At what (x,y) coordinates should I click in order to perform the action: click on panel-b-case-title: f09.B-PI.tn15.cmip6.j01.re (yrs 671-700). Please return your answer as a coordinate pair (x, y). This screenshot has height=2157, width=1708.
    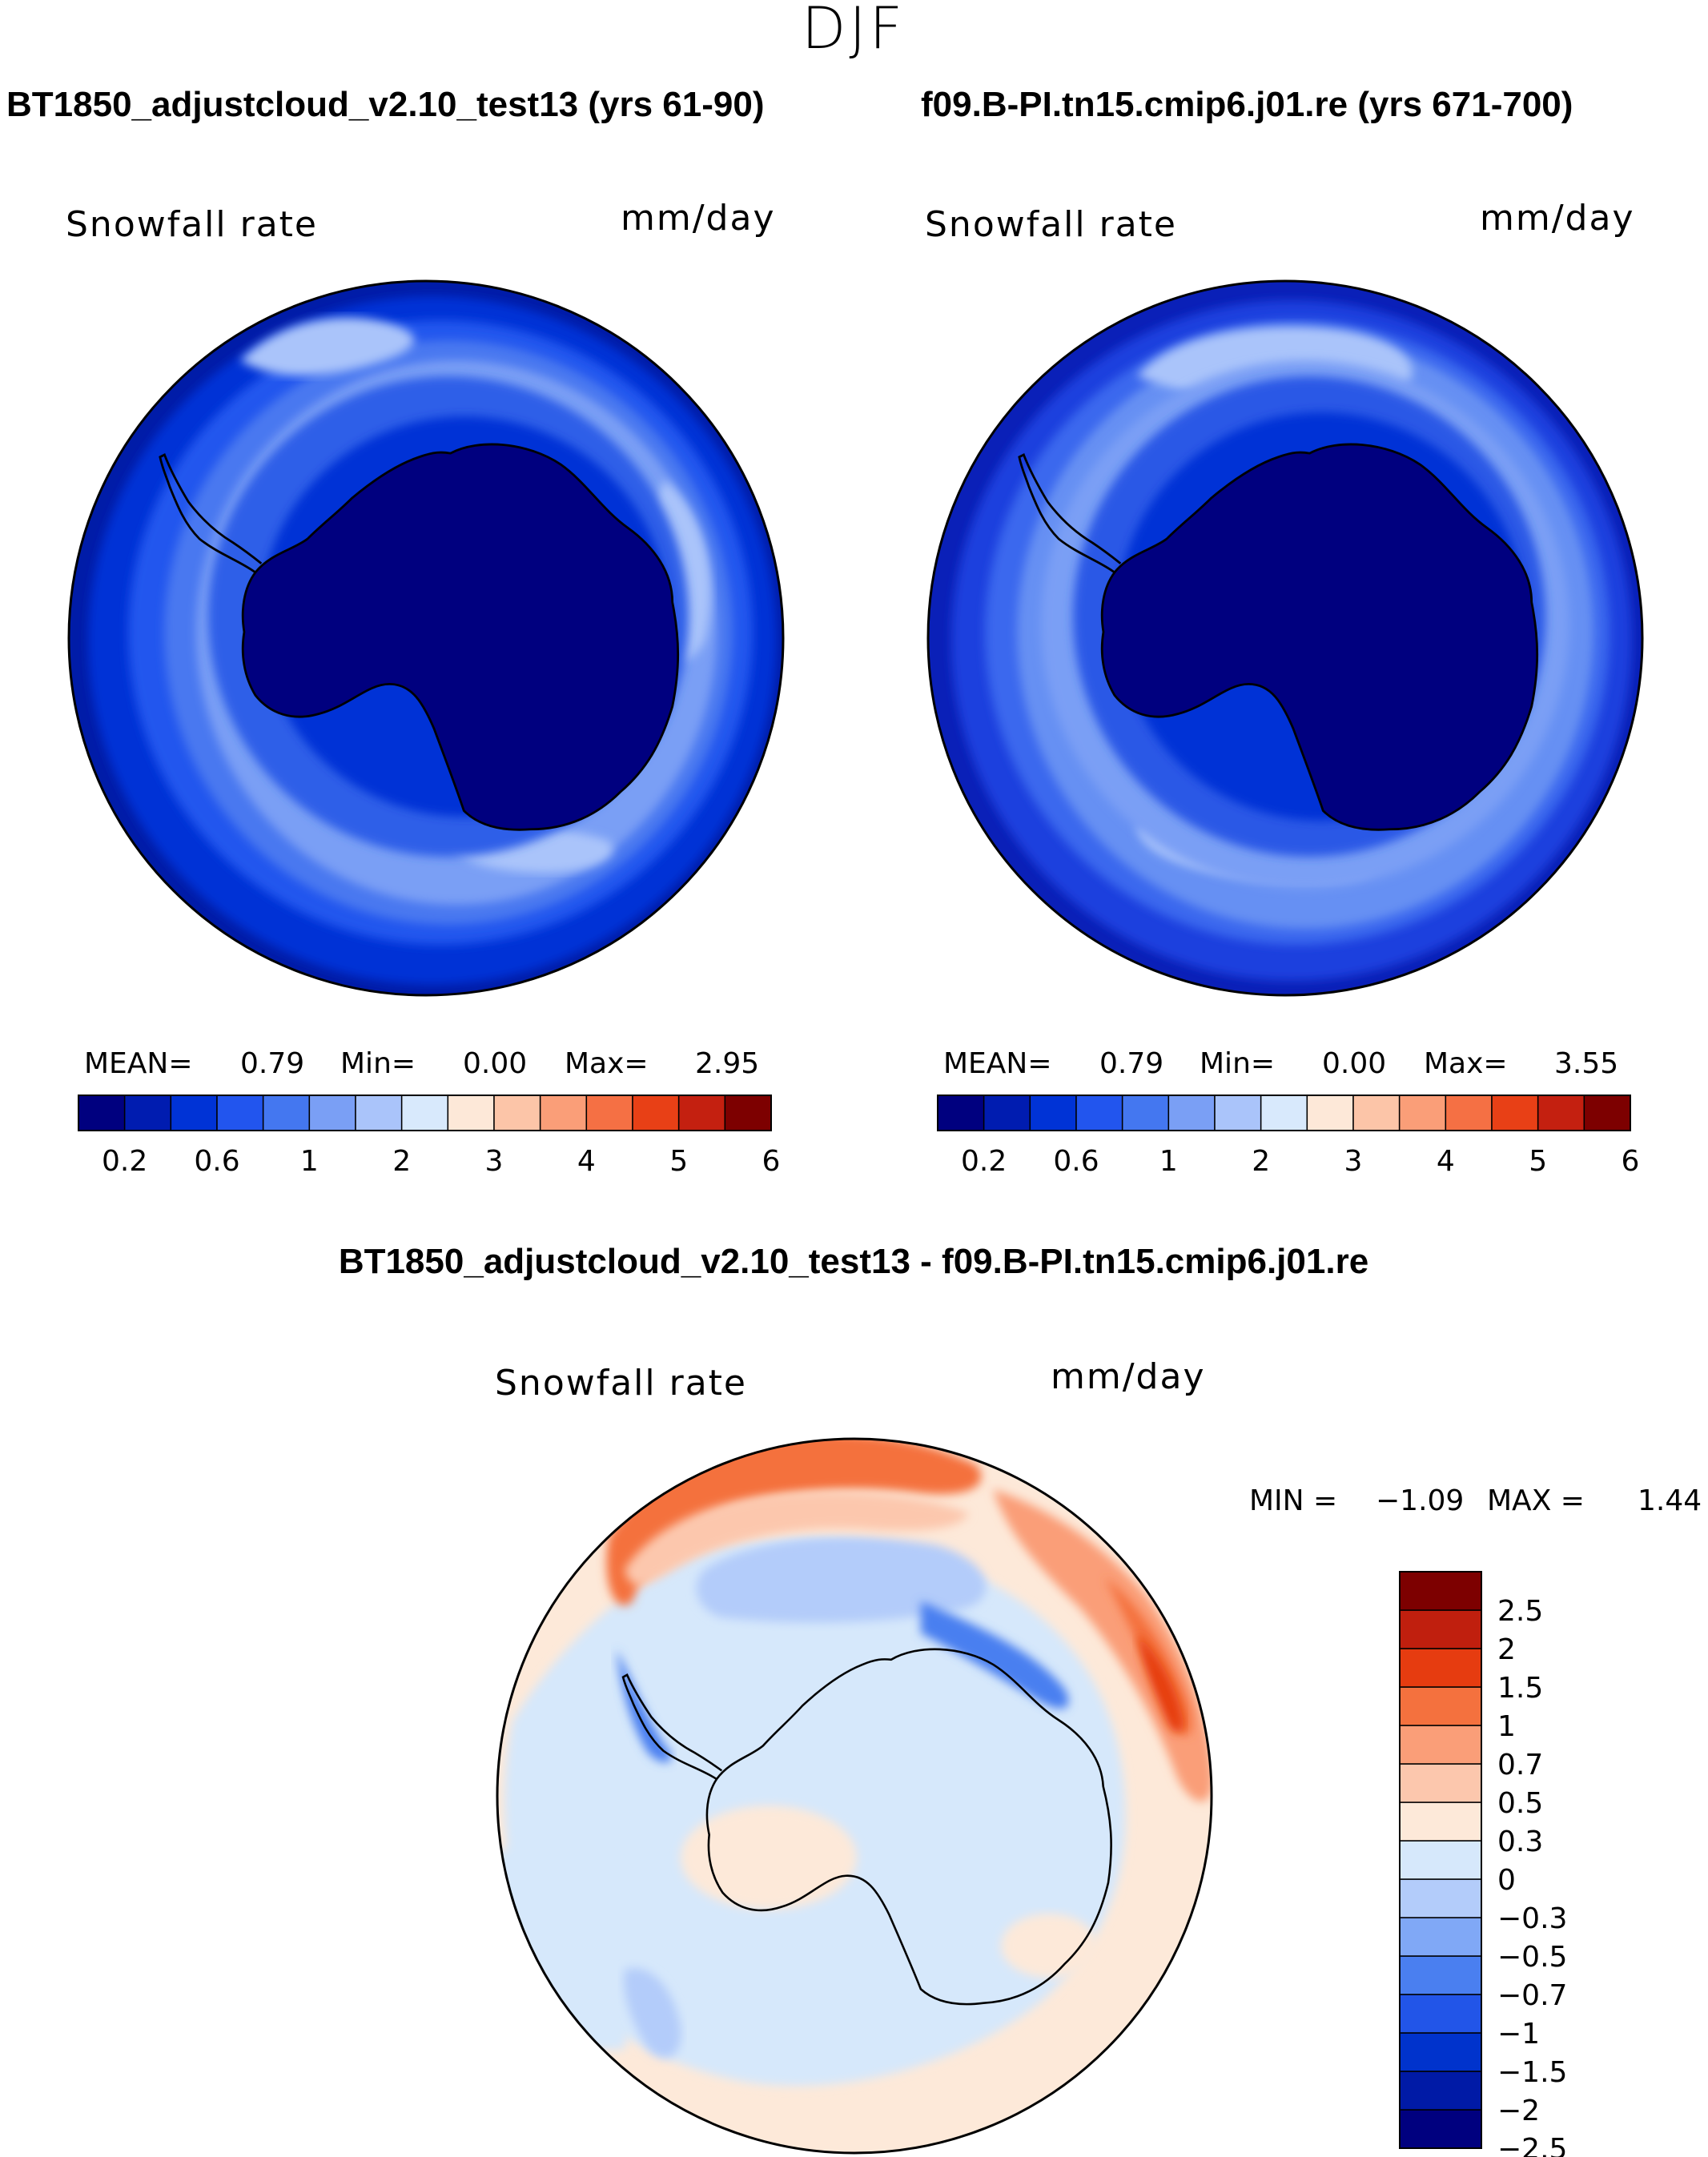
    Looking at the image, I should click on (1247, 104).